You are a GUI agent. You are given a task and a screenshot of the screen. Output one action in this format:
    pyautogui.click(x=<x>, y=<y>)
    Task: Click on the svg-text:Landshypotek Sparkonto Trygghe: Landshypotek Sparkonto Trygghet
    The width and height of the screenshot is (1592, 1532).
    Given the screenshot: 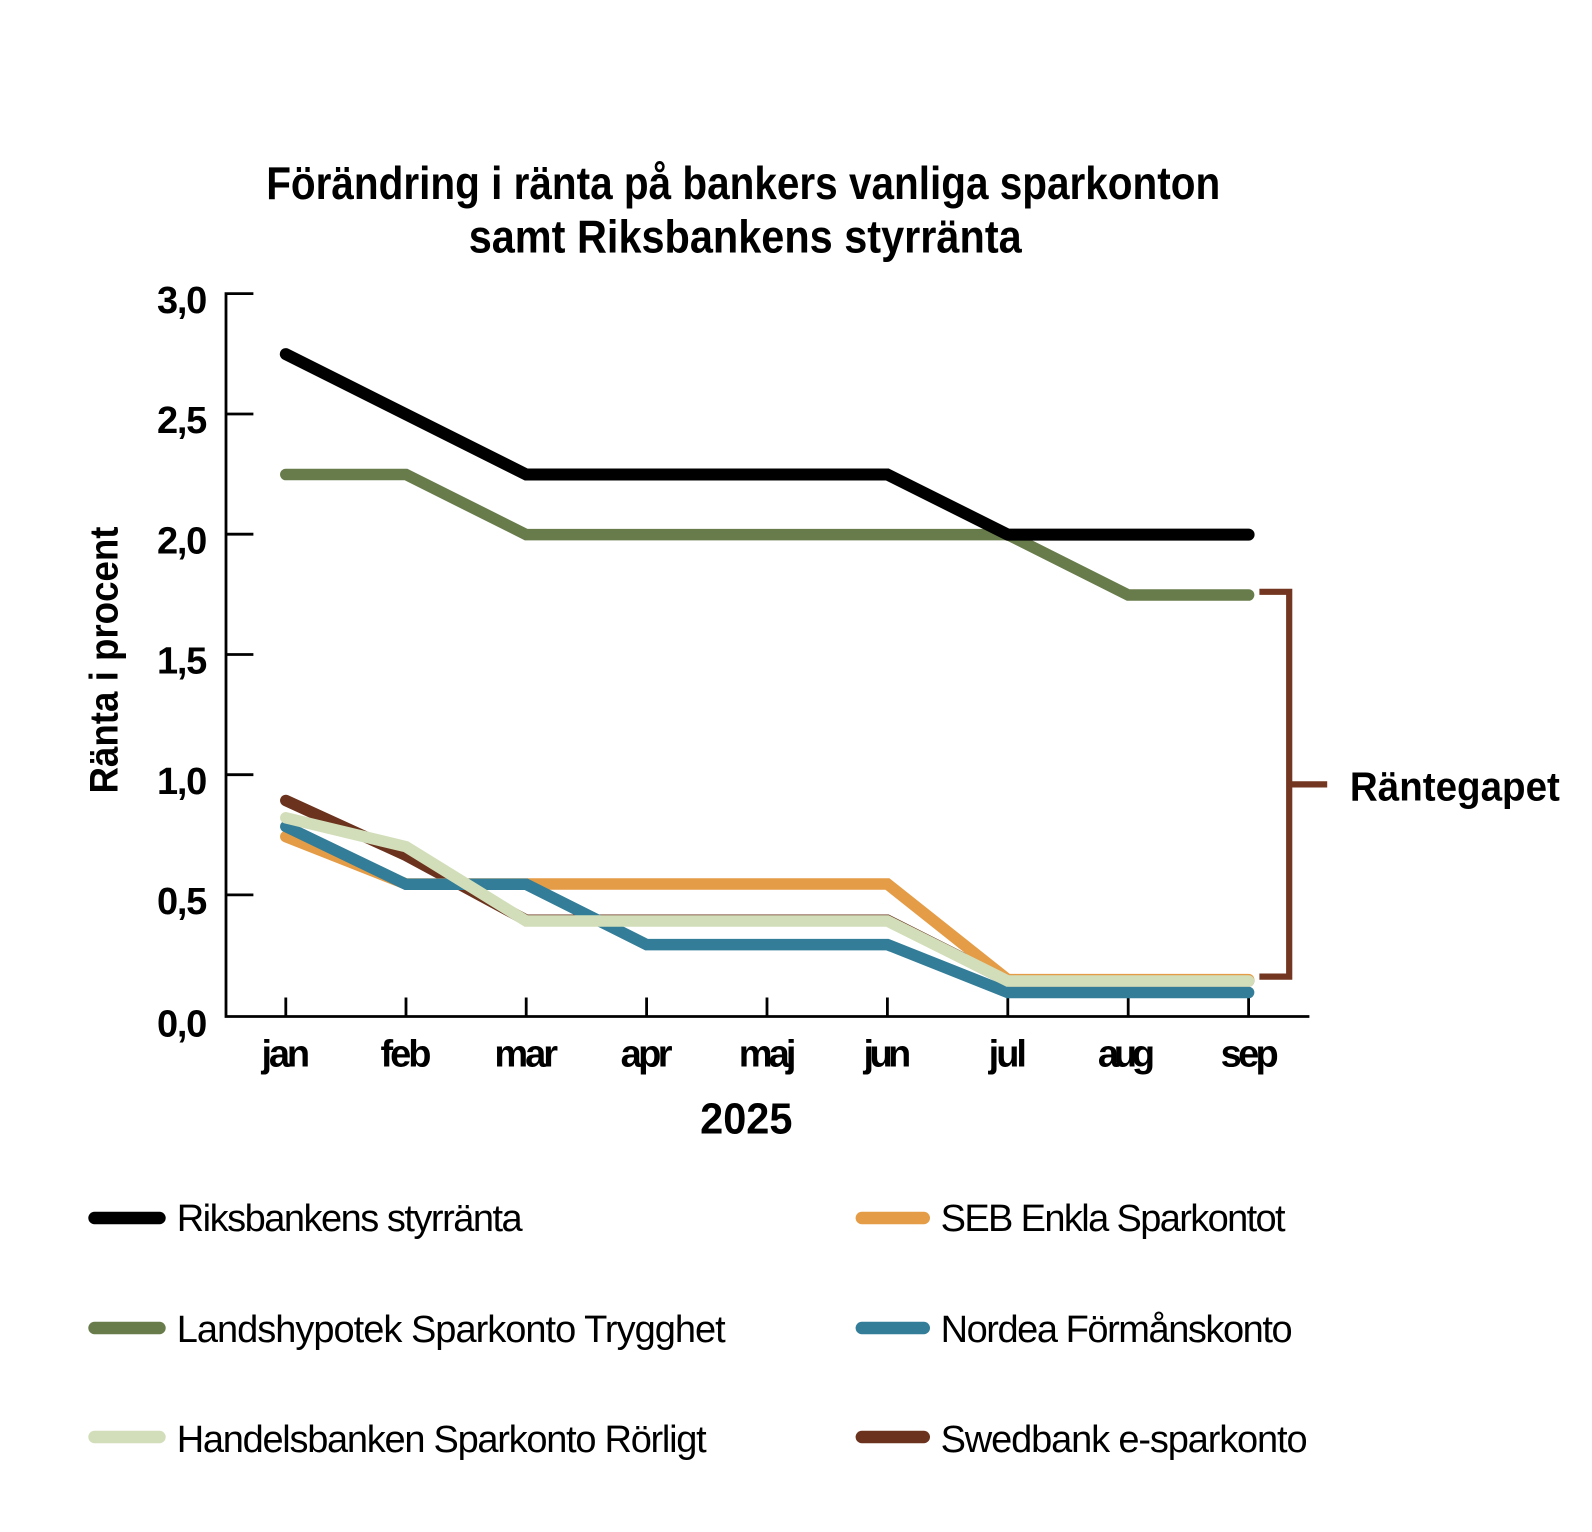 What is the action you would take?
    pyautogui.click(x=451, y=1330)
    